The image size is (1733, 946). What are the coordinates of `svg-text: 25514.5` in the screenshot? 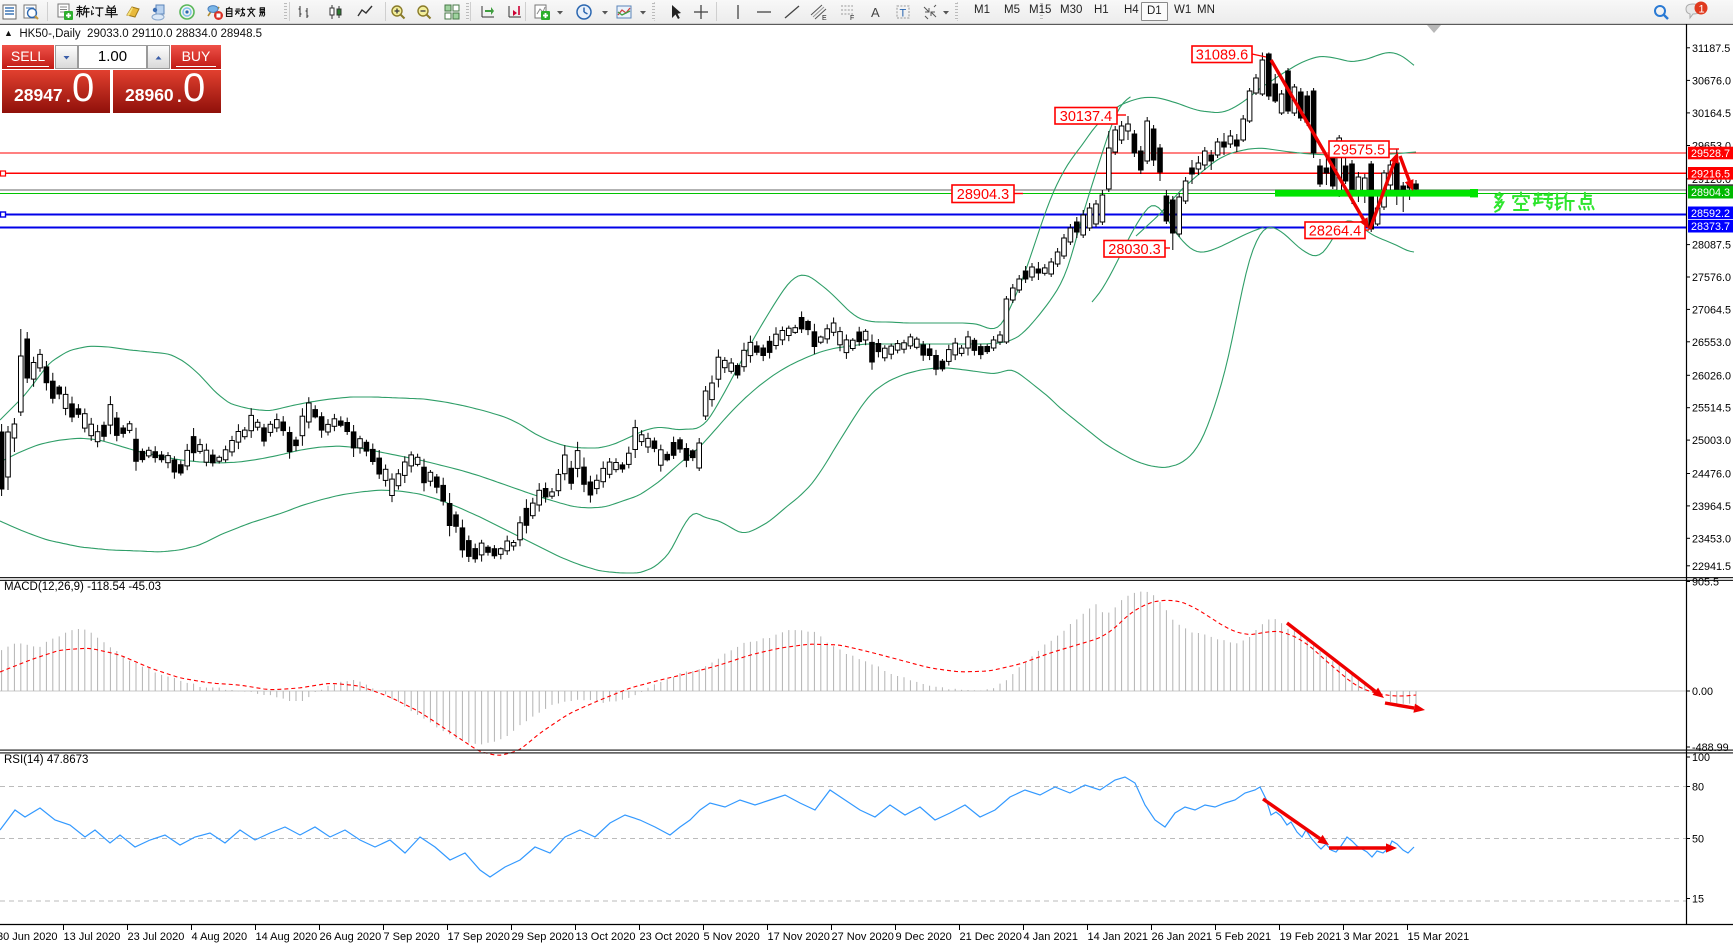 It's located at (1711, 409).